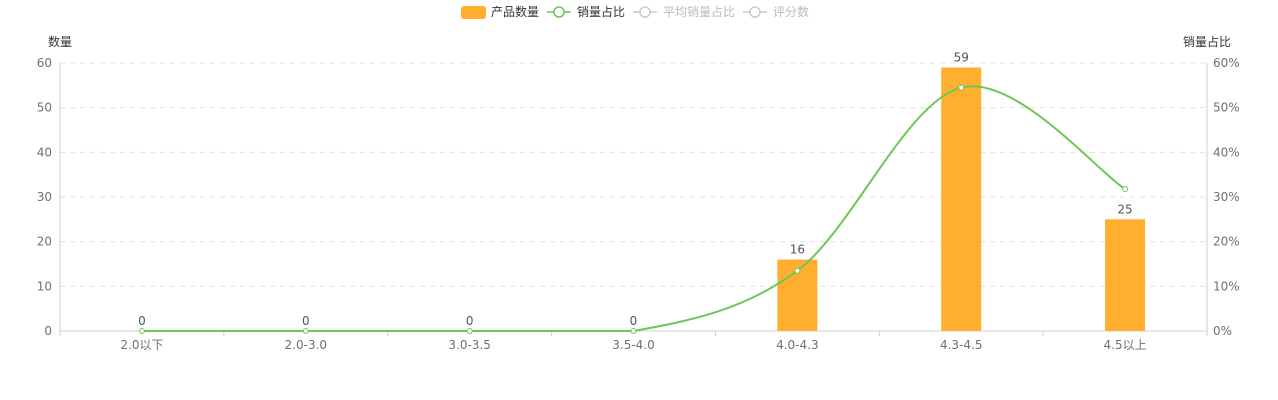 The width and height of the screenshot is (1278, 400). I want to click on legend-item: 平均销量占比, so click(684, 11).